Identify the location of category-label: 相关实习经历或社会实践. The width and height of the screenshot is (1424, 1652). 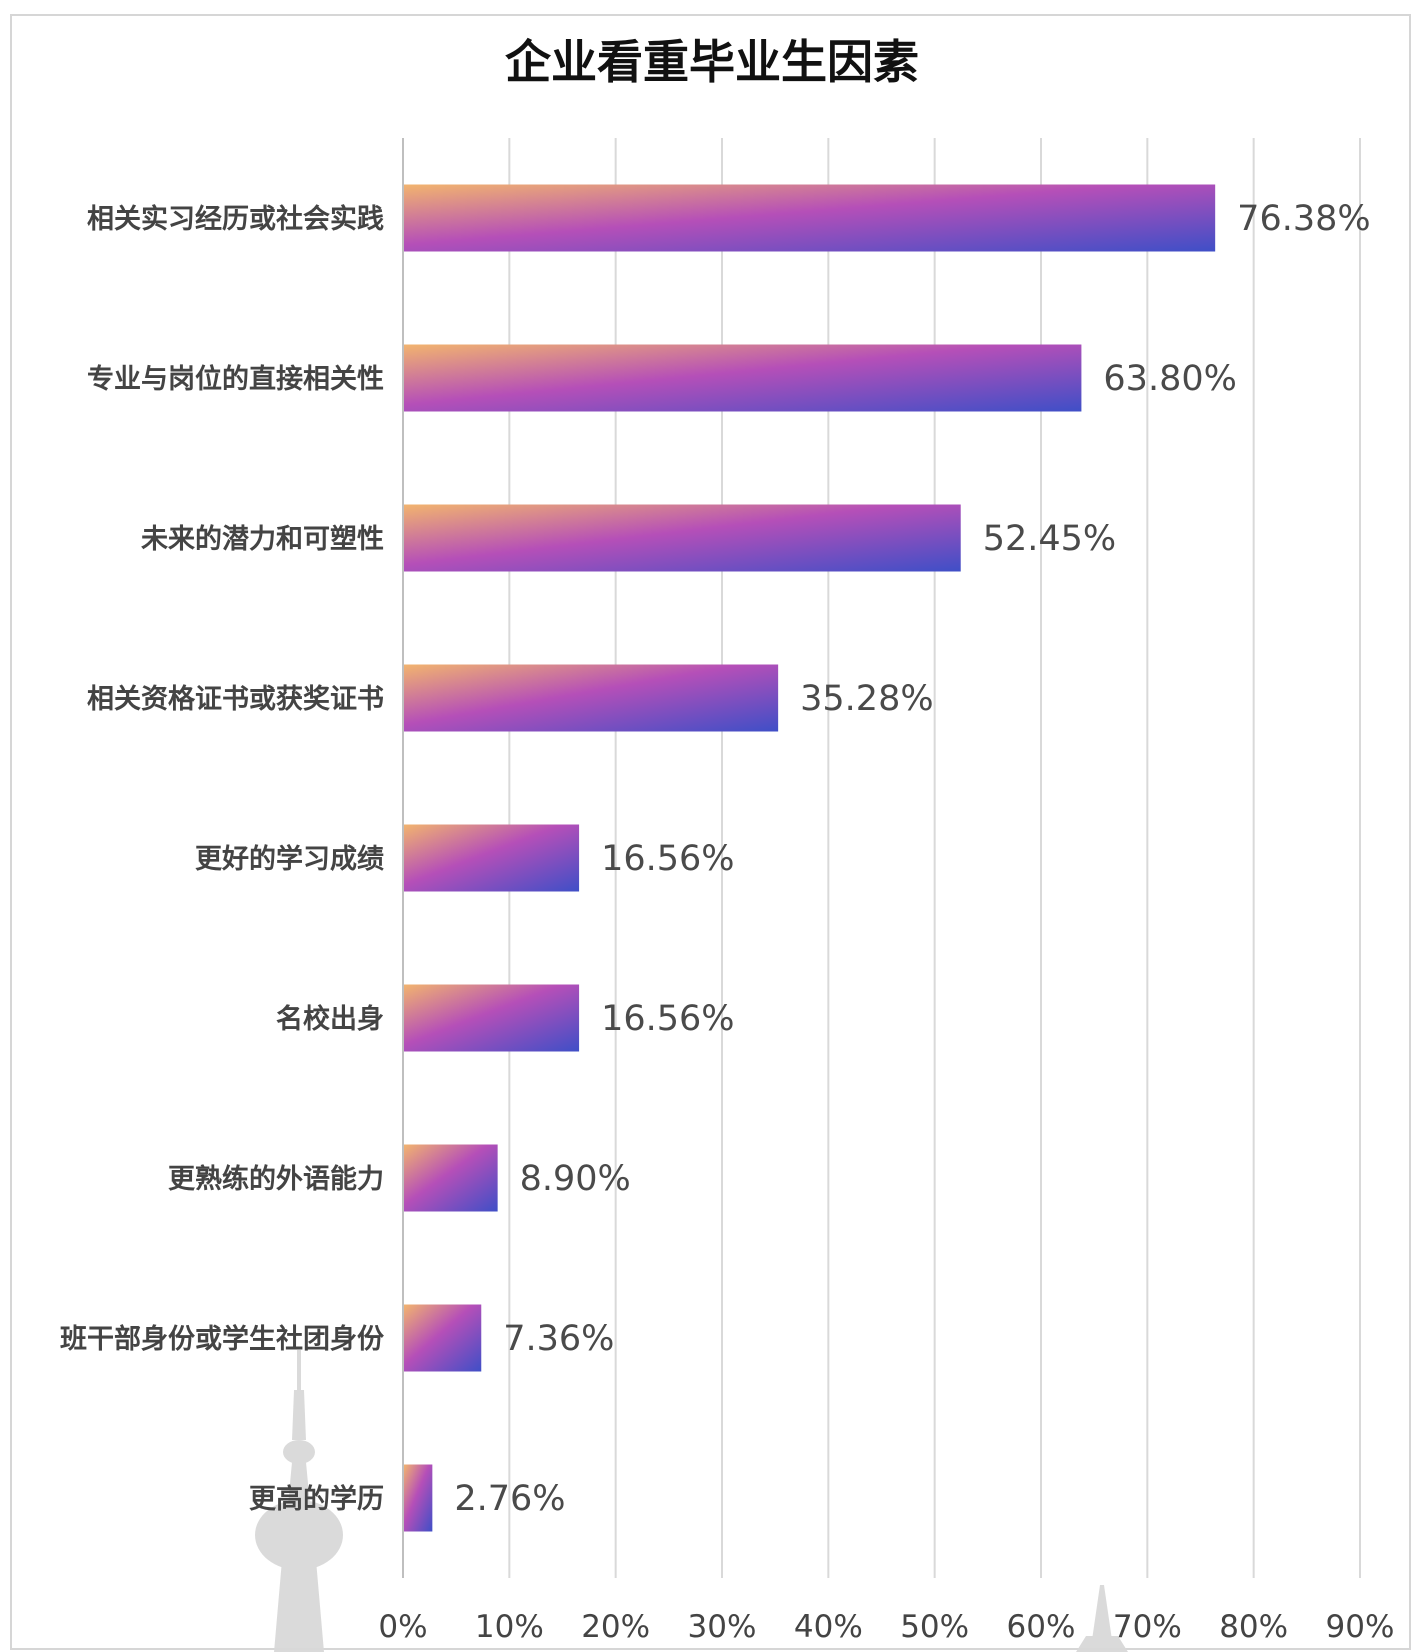
(235, 219).